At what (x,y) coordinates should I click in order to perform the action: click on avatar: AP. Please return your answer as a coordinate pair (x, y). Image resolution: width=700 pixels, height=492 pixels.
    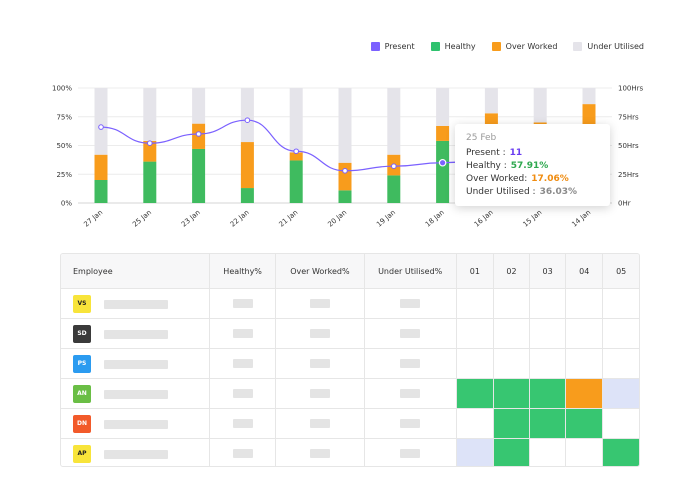
    Looking at the image, I should click on (82, 454).